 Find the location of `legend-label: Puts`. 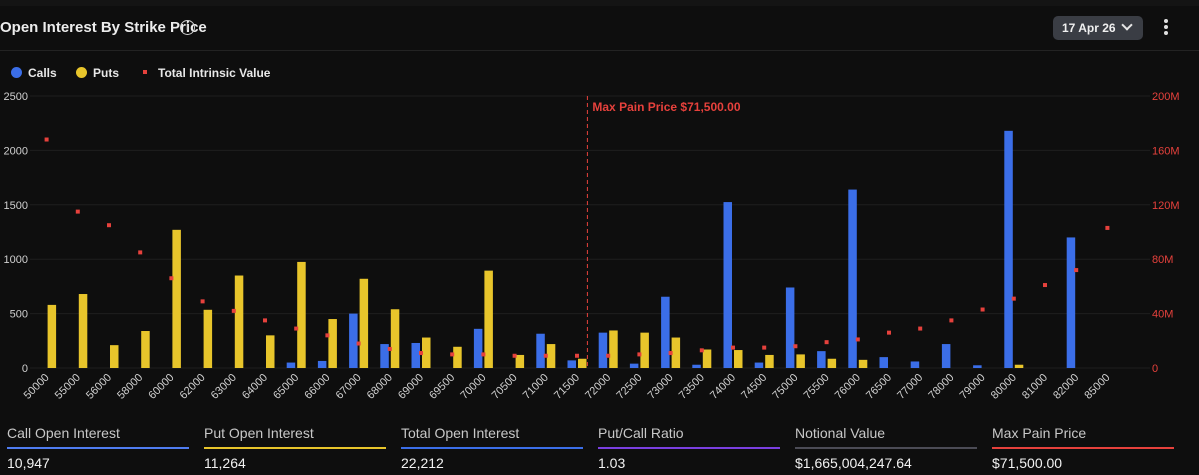

legend-label: Puts is located at coordinates (106, 73).